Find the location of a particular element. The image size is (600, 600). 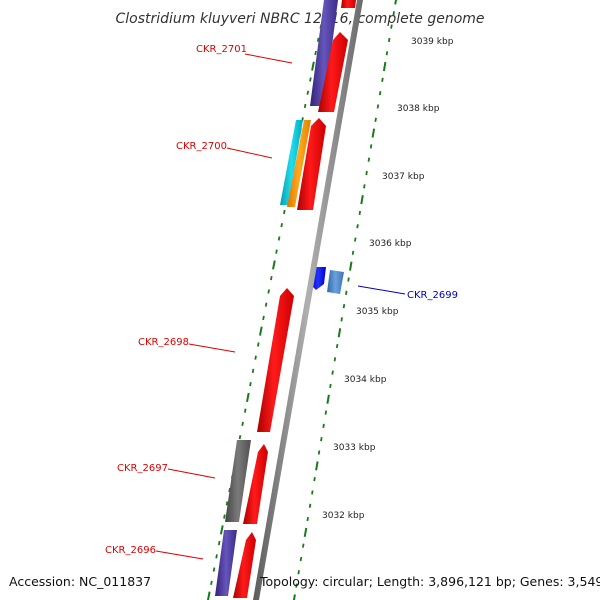

scale-label-3038: 3038 kbp is located at coordinates (418, 109).